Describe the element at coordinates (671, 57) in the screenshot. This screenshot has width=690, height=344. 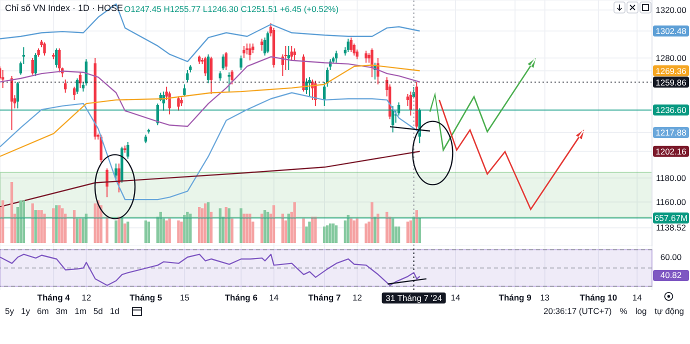
I see `y-tick-label: 1280.00` at that location.